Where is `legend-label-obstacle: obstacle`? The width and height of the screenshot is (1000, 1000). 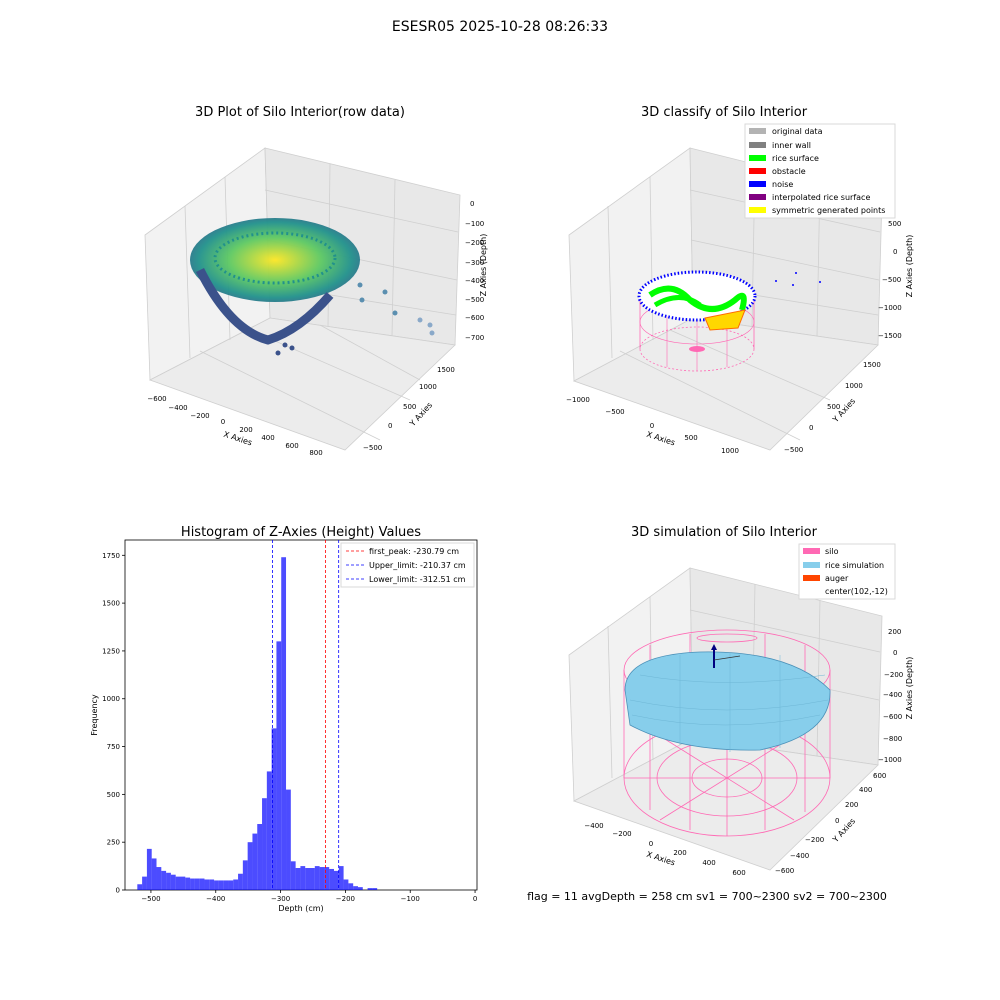 legend-label-obstacle: obstacle is located at coordinates (789, 171).